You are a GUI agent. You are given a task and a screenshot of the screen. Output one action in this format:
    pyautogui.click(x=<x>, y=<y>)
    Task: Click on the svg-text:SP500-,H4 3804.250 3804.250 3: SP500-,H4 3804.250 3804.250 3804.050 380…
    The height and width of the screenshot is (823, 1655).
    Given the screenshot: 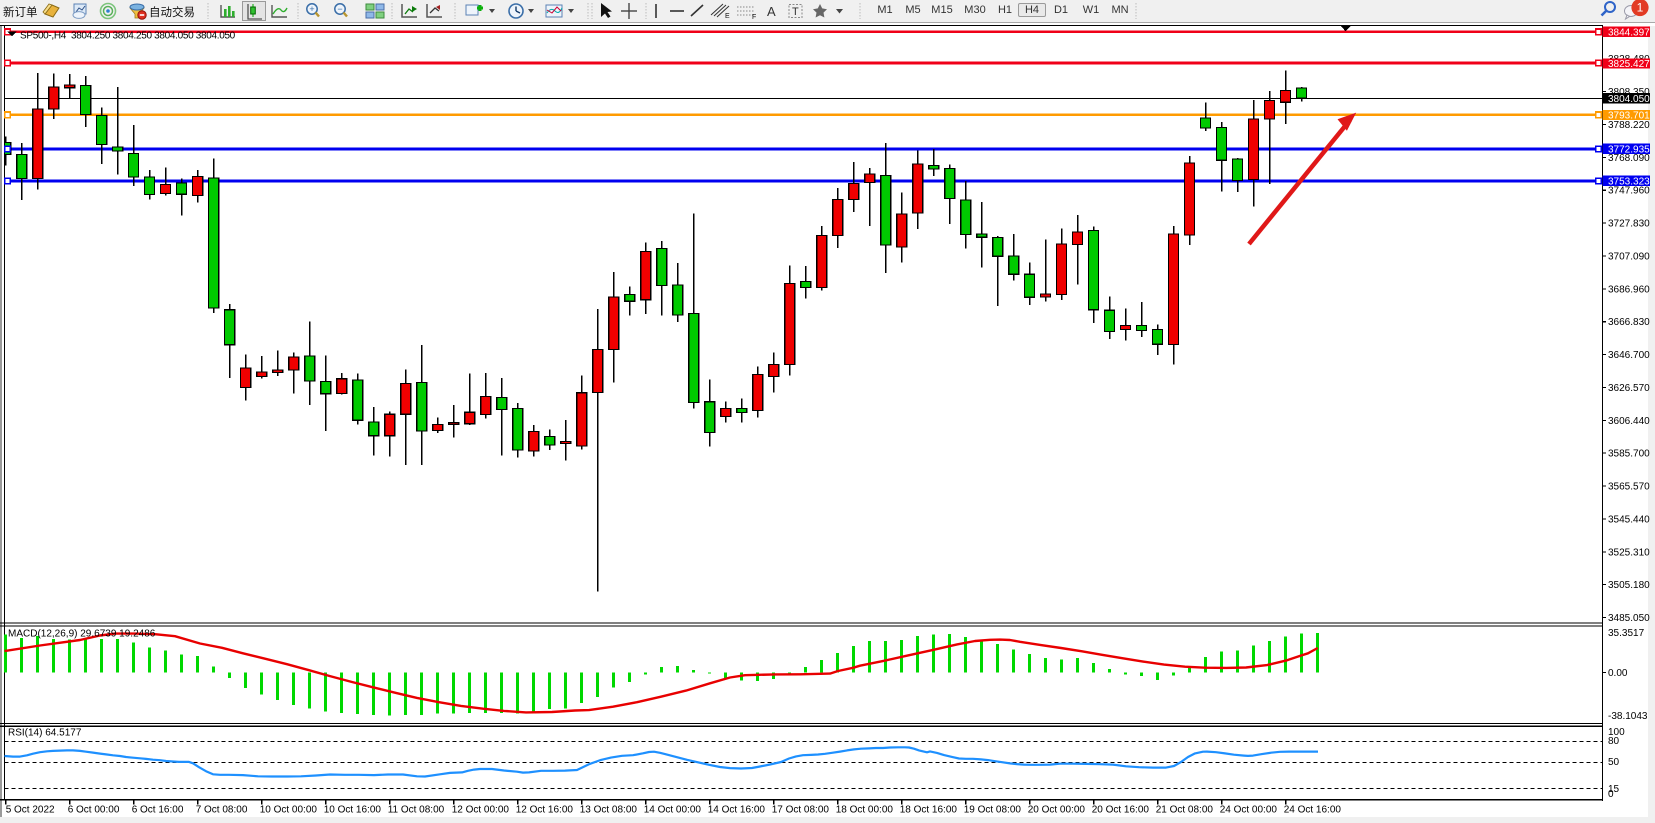 What is the action you would take?
    pyautogui.click(x=128, y=36)
    